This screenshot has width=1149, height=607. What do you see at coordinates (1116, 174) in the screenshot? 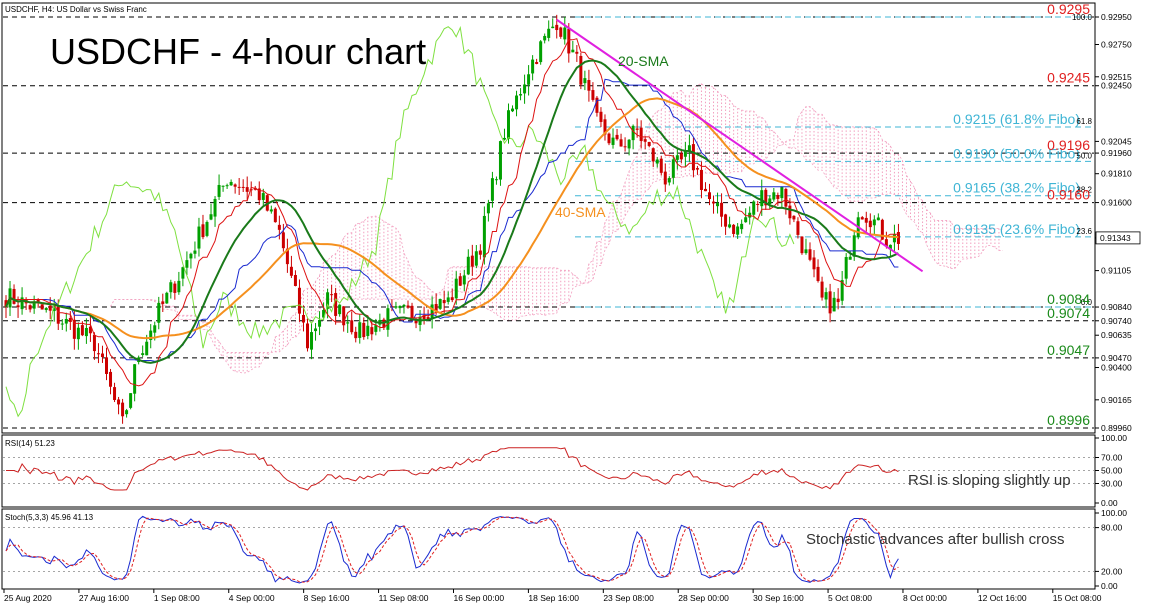
I see `y-tick-label: 0.91810` at bounding box center [1116, 174].